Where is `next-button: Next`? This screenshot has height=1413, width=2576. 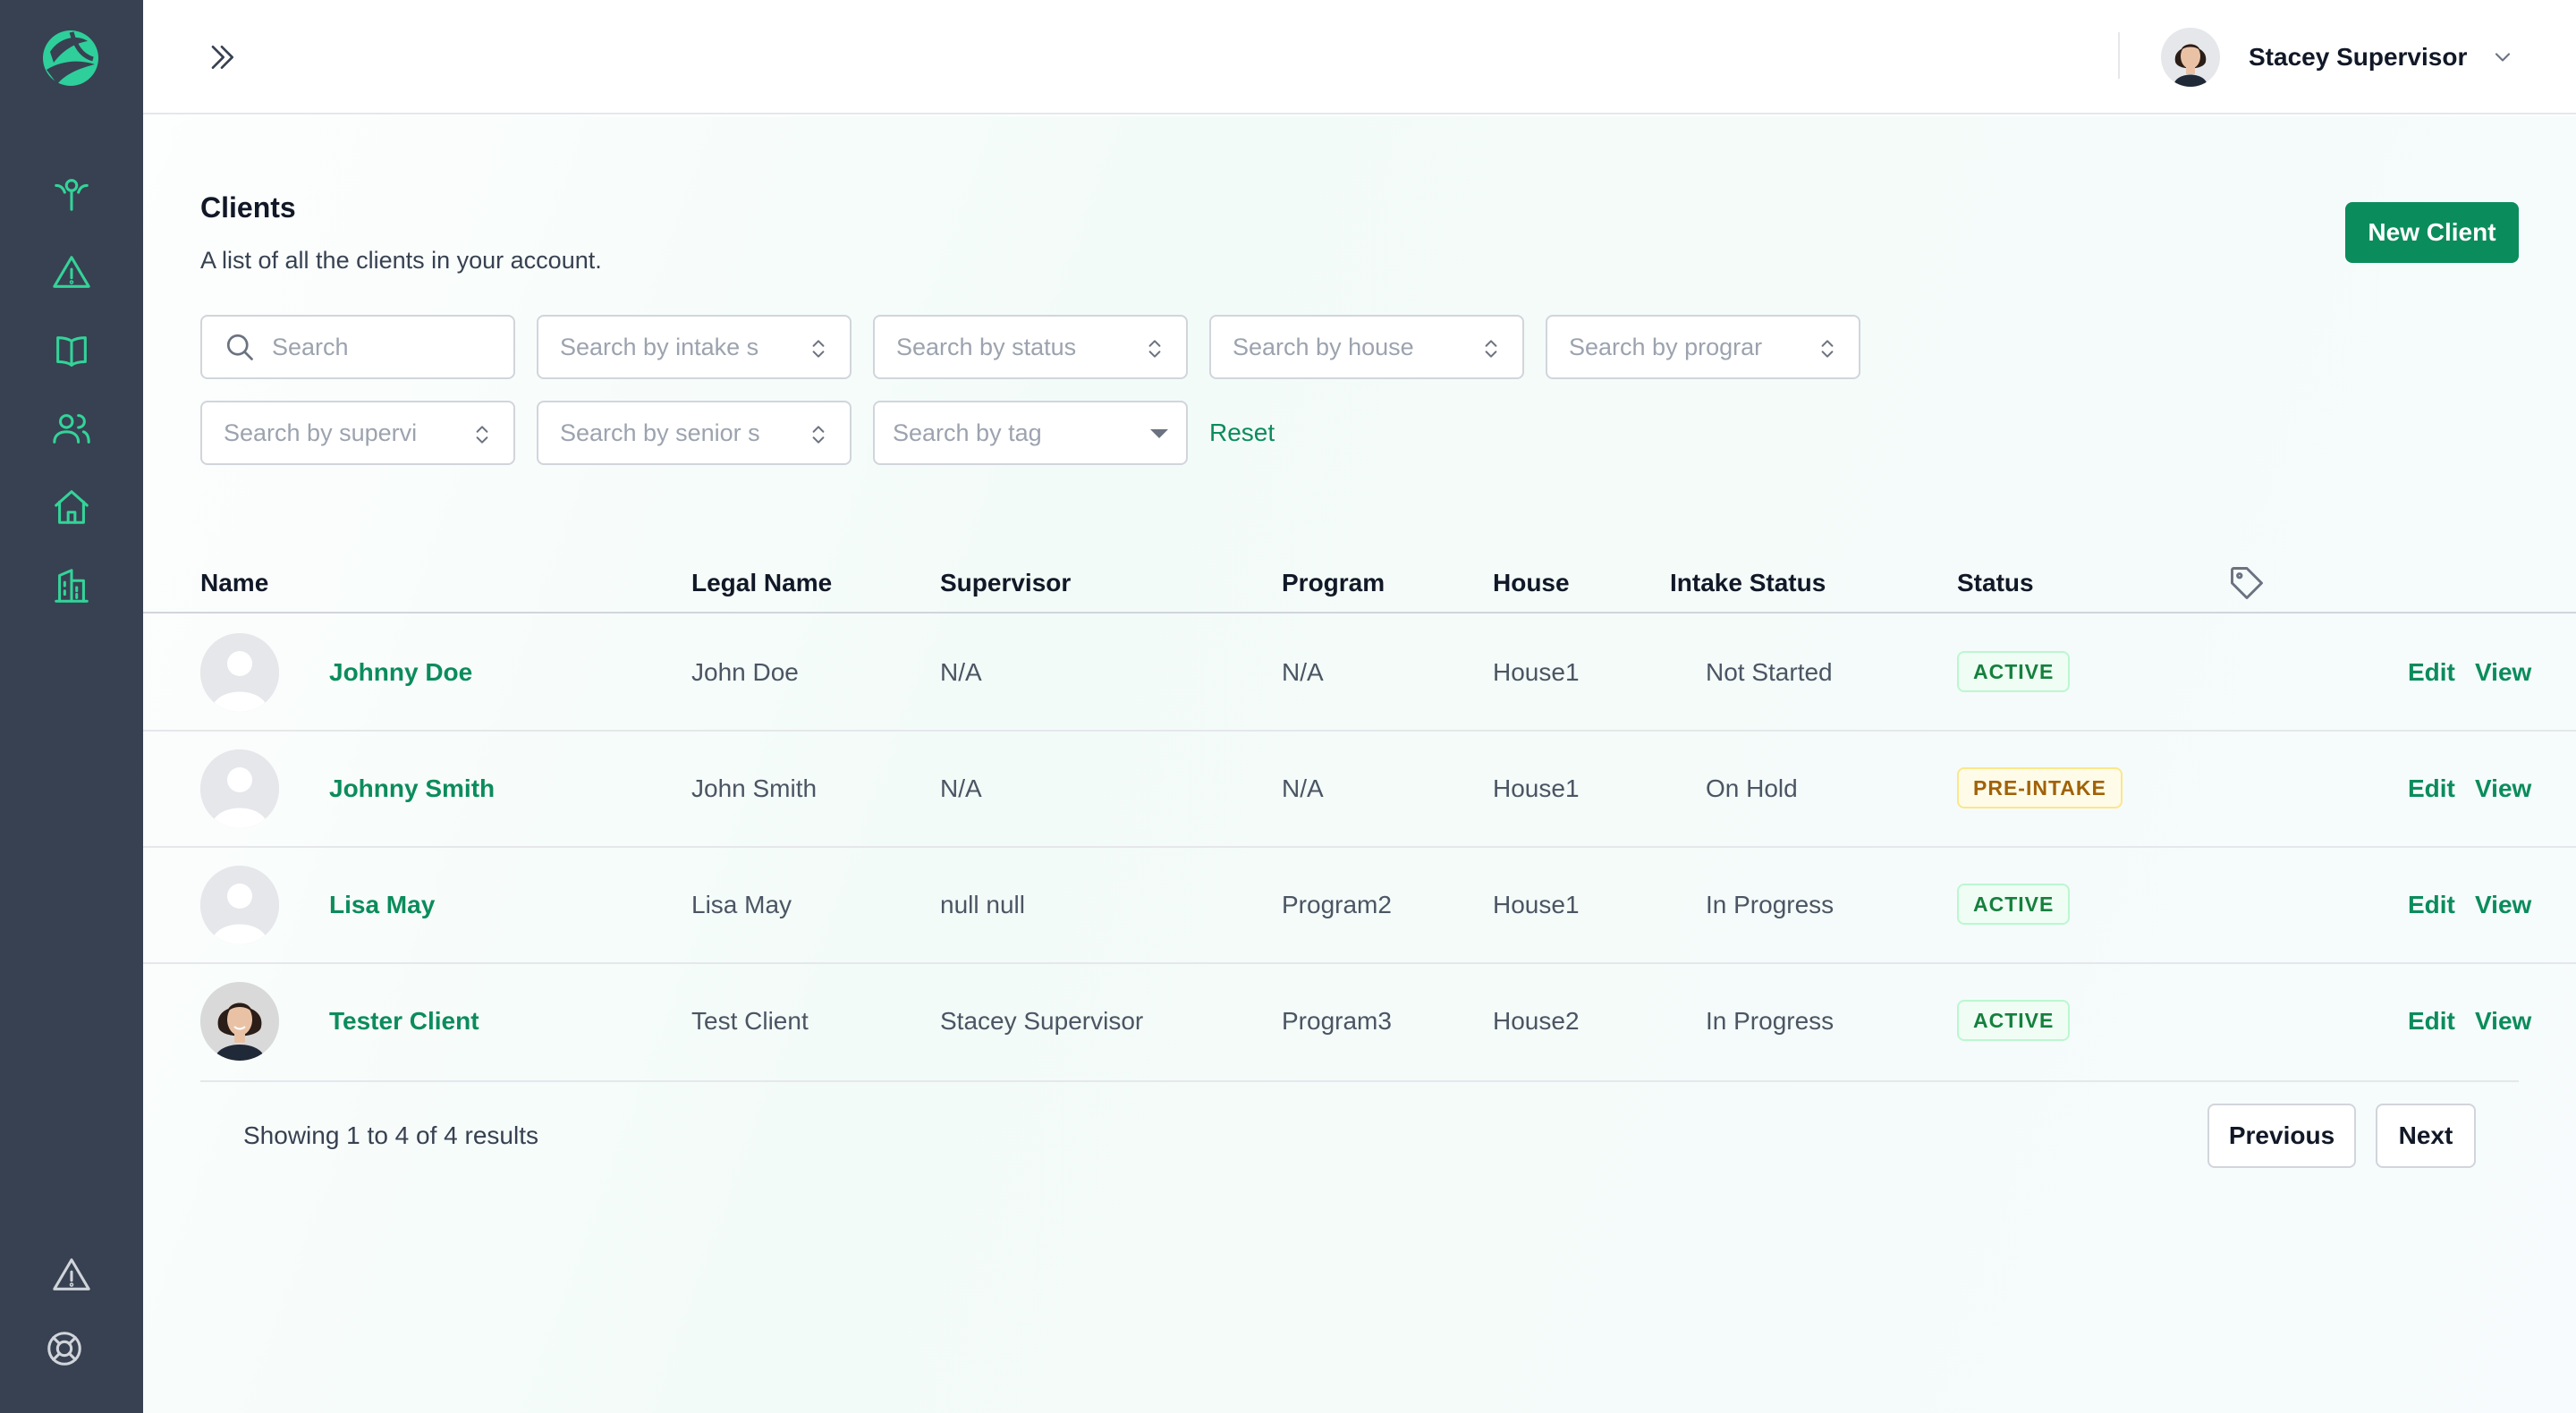
next-button: Next is located at coordinates (2426, 1136).